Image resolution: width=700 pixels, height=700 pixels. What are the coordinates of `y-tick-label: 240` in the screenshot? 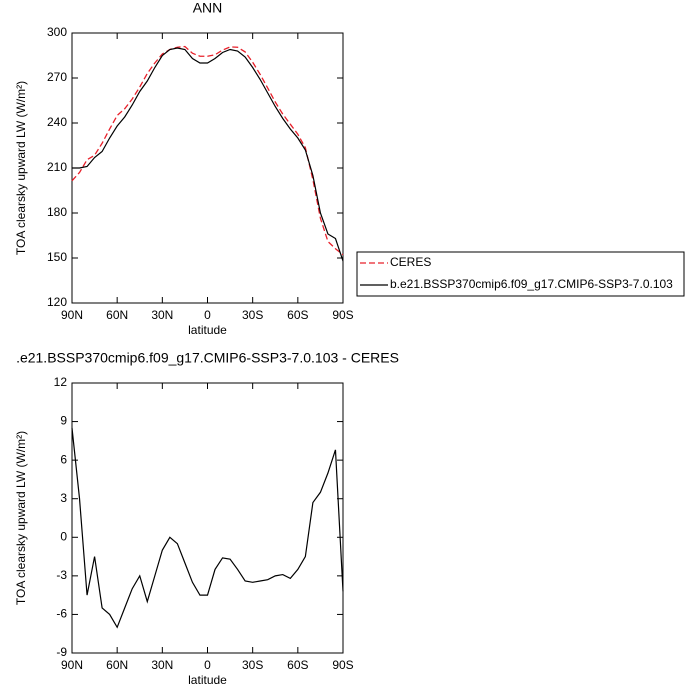 It's located at (57, 122).